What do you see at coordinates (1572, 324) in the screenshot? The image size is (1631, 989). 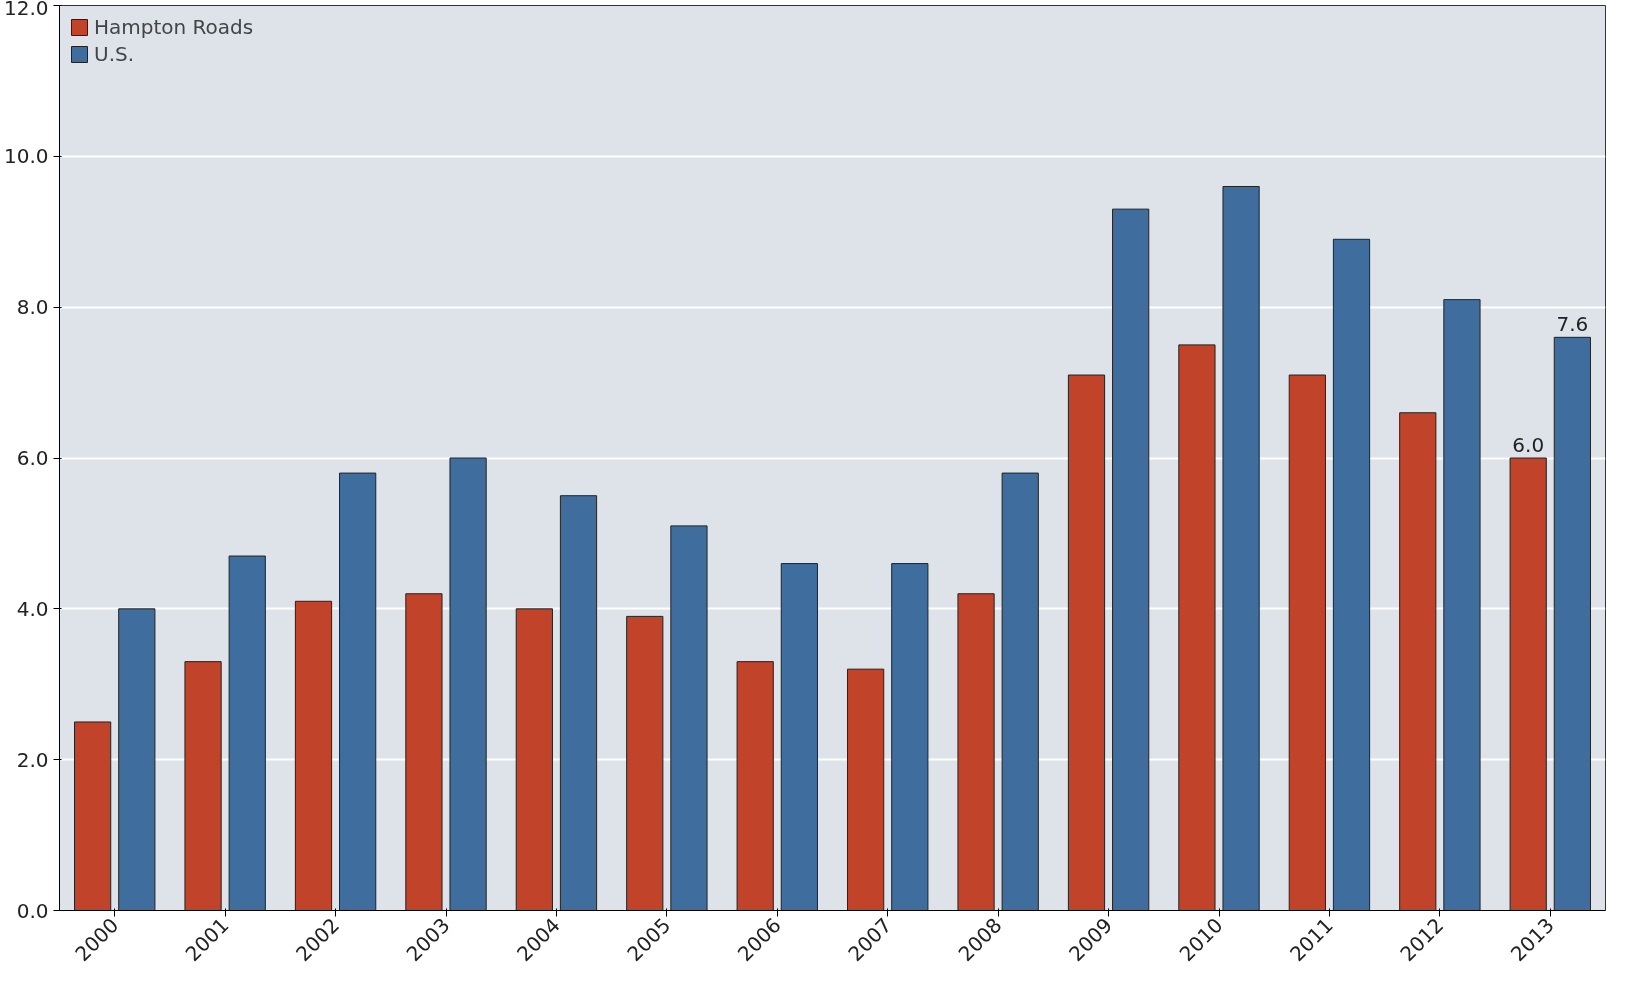 I see `data-label: 7.6` at bounding box center [1572, 324].